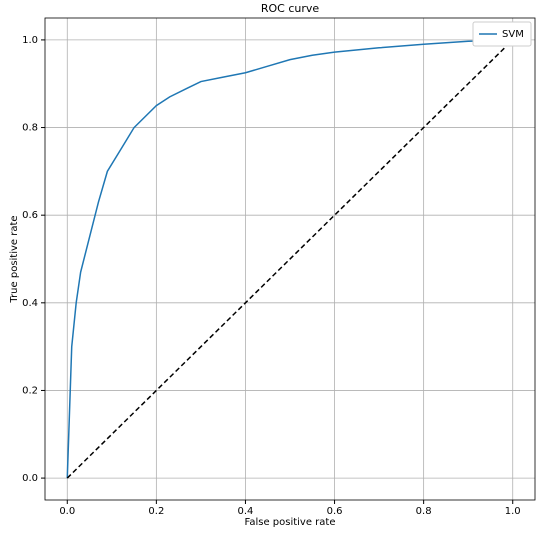  Describe the element at coordinates (30, 128) in the screenshot. I see `y-tick-label: 0.8` at that location.